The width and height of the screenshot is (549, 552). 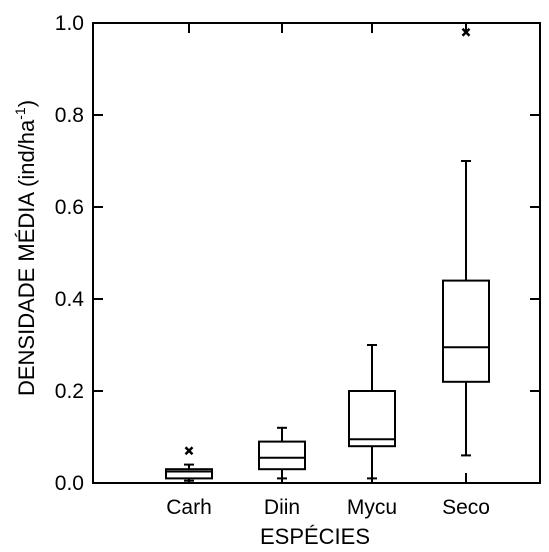 What do you see at coordinates (466, 242) in the screenshot?
I see `box-seco` at bounding box center [466, 242].